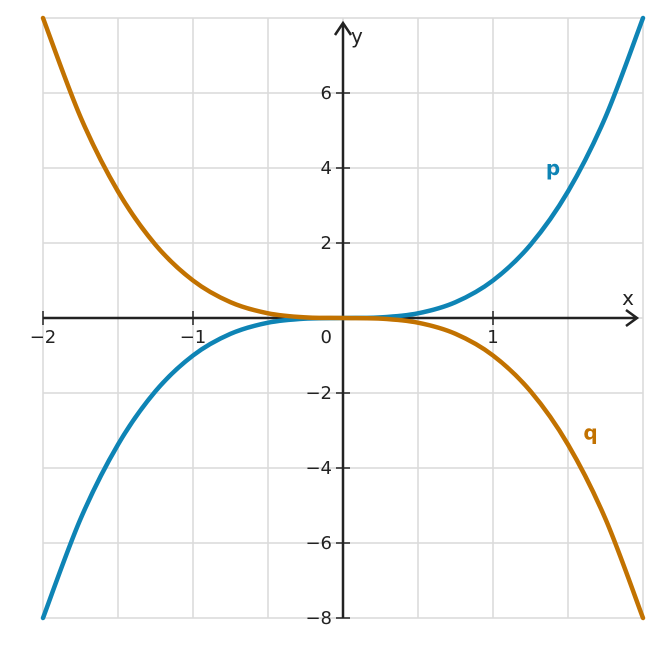 This screenshot has height=648, width=661. I want to click on origin-label: 0, so click(326, 337).